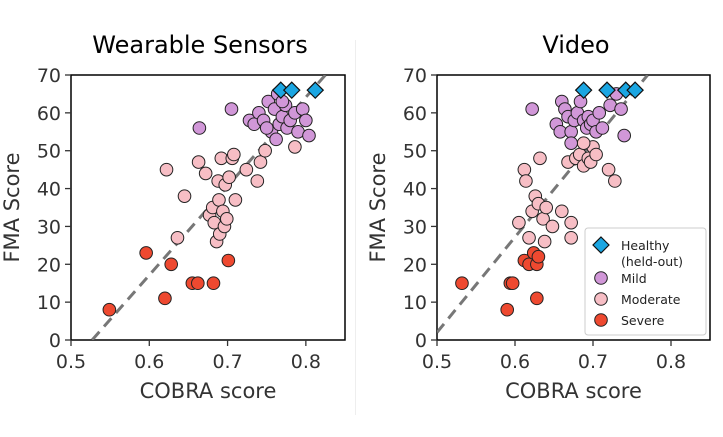 The image size is (723, 437). What do you see at coordinates (601, 245) in the screenshot?
I see `legend-marker-healthy` at bounding box center [601, 245].